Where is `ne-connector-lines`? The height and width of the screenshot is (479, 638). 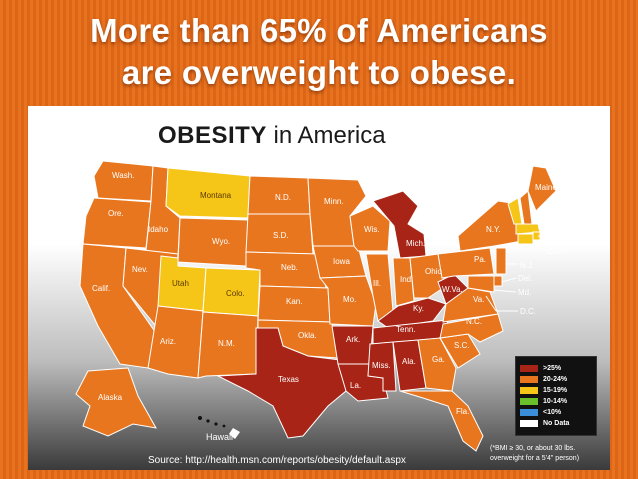
ne-connector-lines is located at coordinates (517, 261).